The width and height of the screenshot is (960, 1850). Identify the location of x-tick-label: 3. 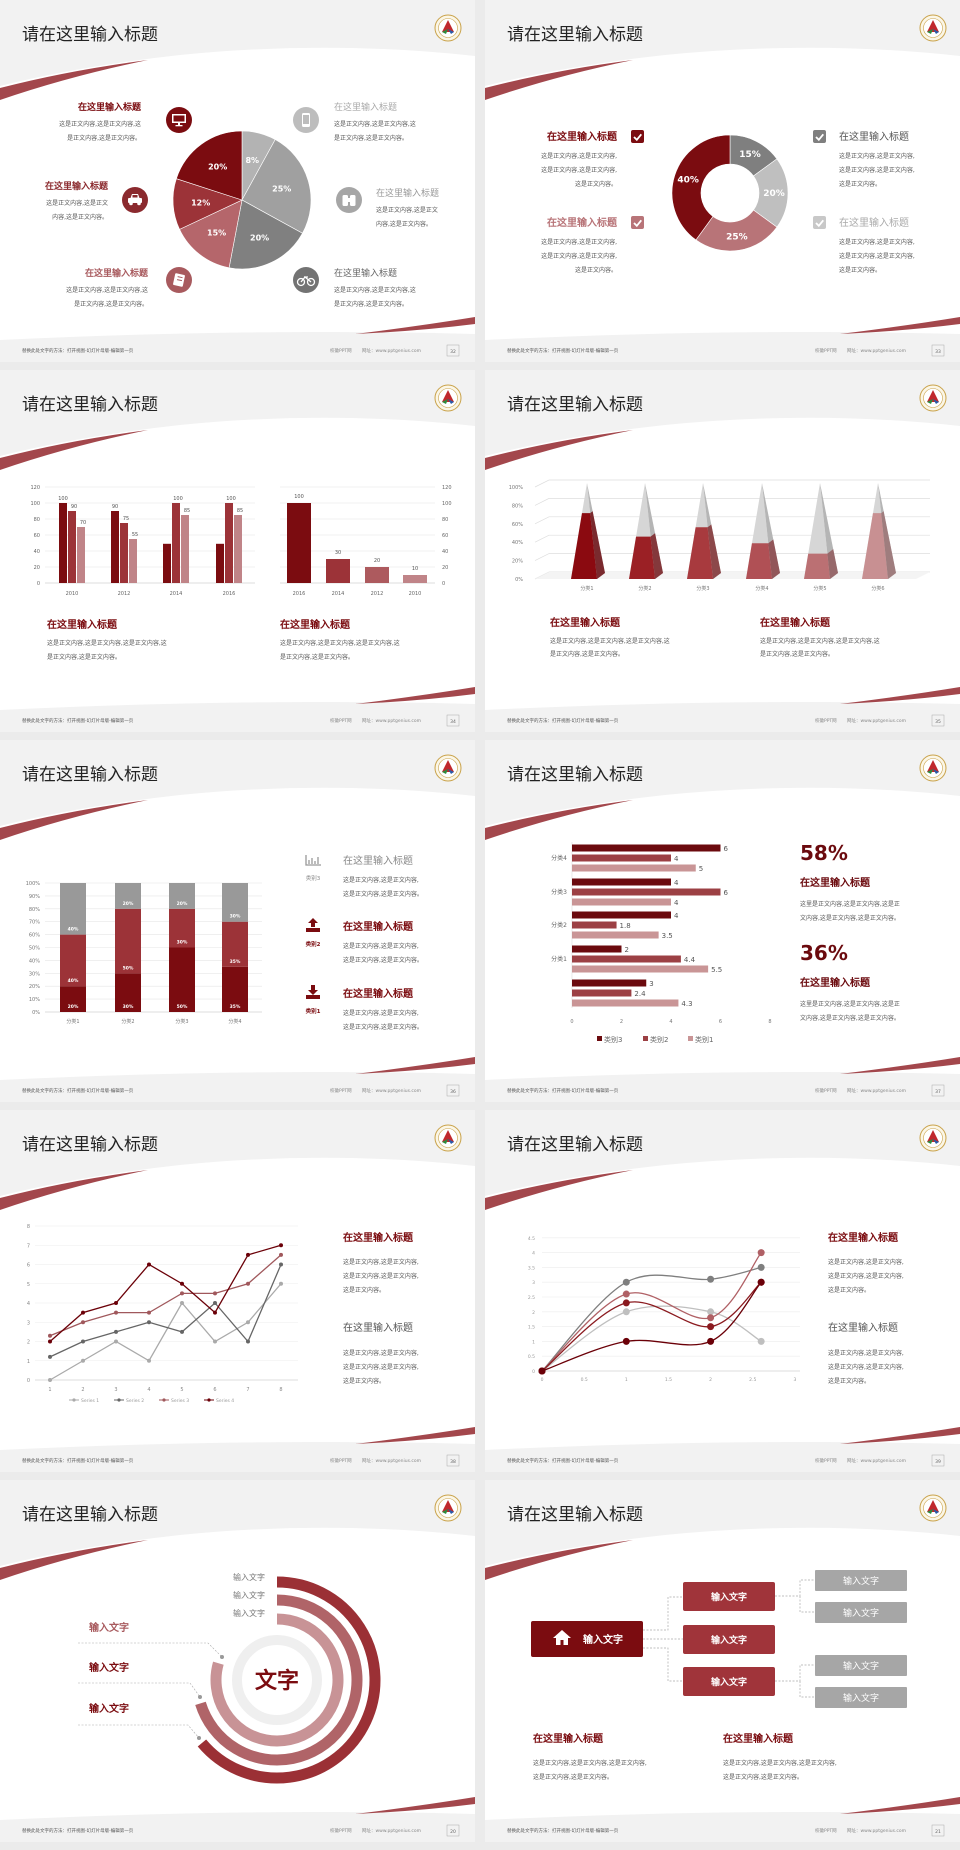
(794, 1380).